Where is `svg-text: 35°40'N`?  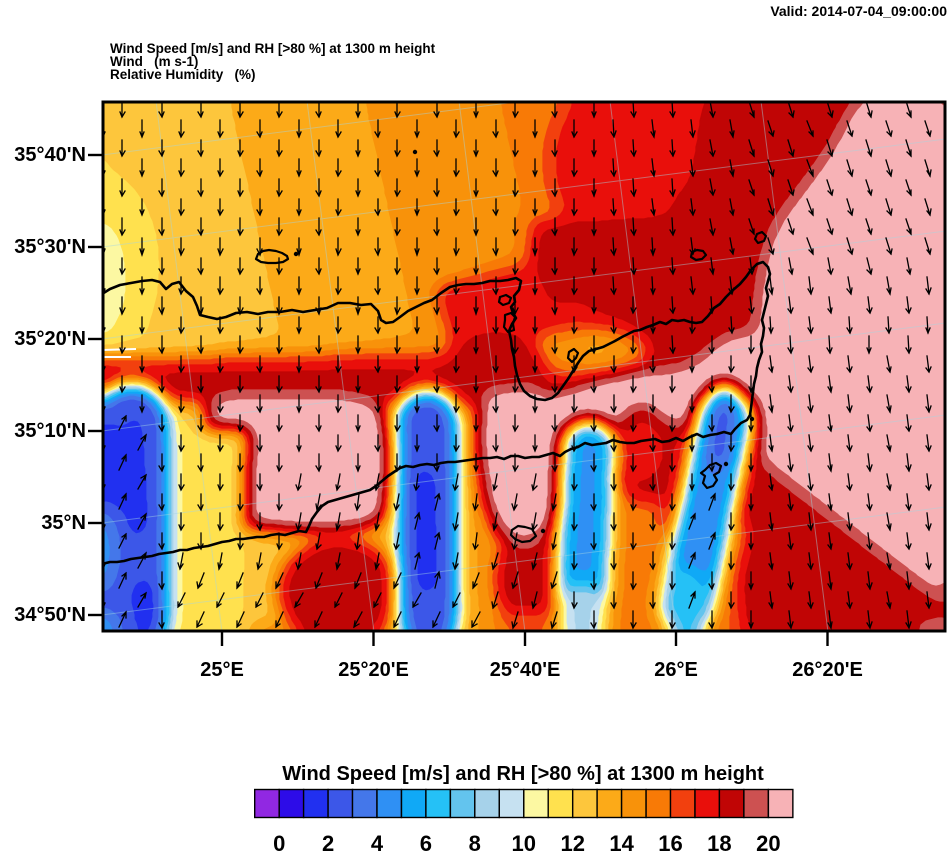
svg-text: 35°40'N is located at coordinates (50, 155).